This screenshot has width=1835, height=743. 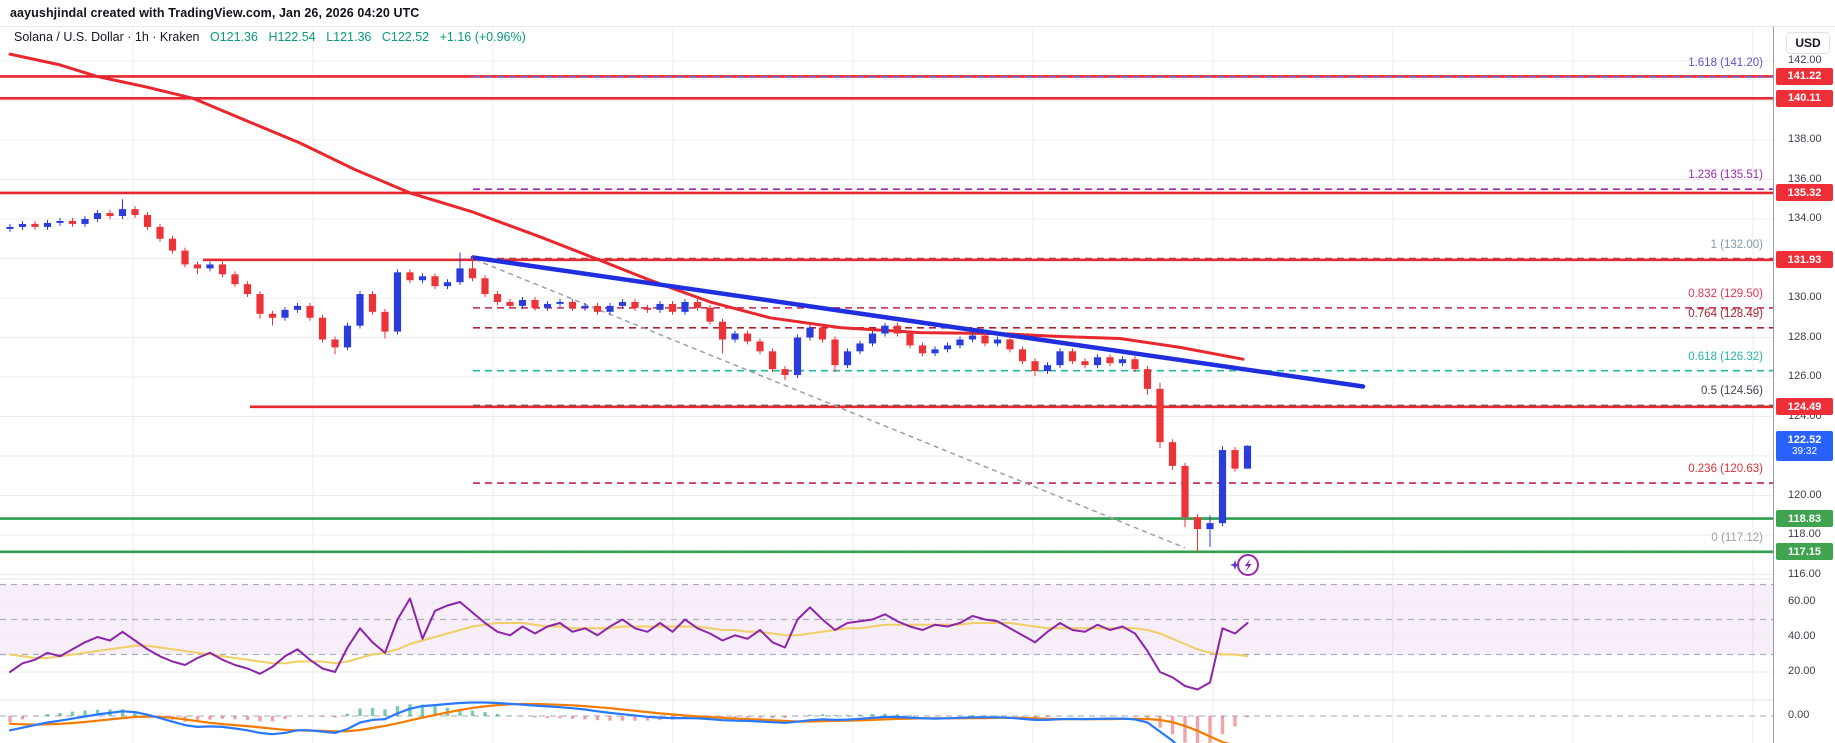 I want to click on price-level-badge: 135.32, so click(x=1804, y=193).